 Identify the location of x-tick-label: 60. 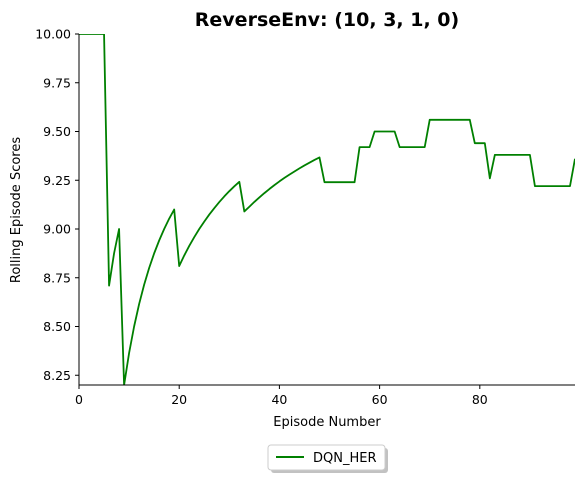
(380, 399).